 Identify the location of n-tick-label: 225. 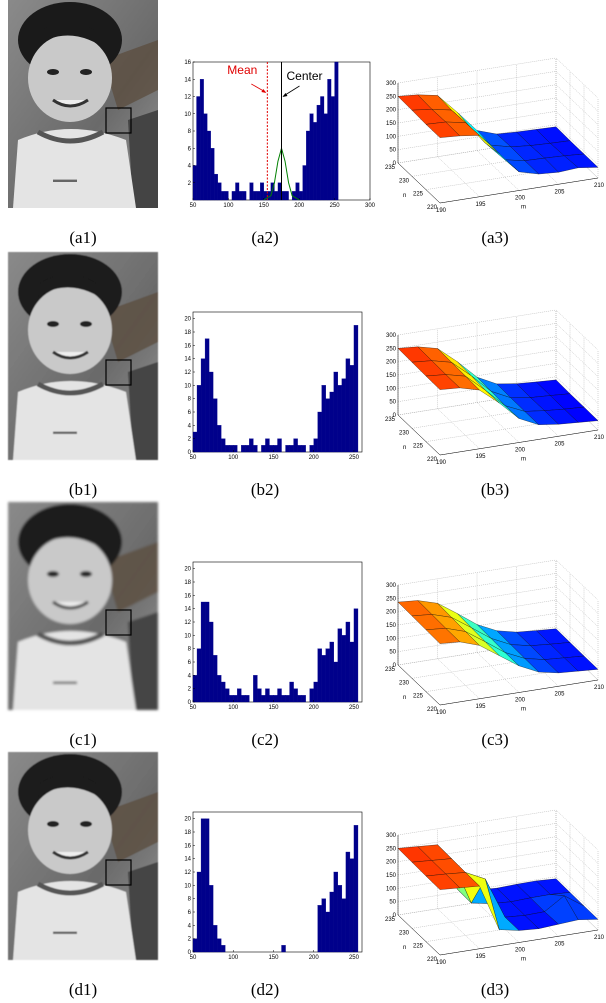
(418, 947).